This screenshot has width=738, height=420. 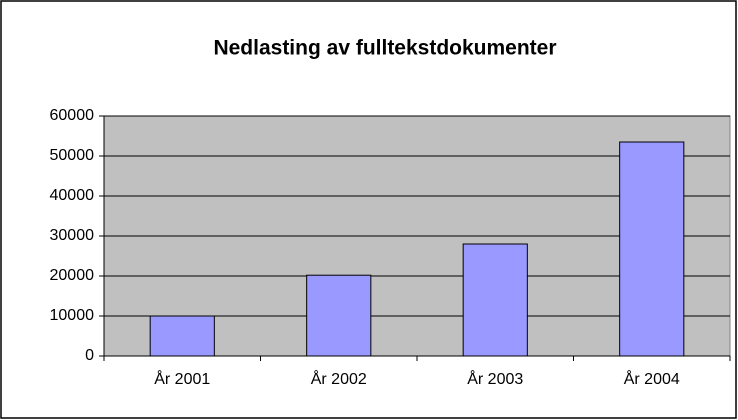 I want to click on y-tick-label: 30000, so click(x=72, y=235).